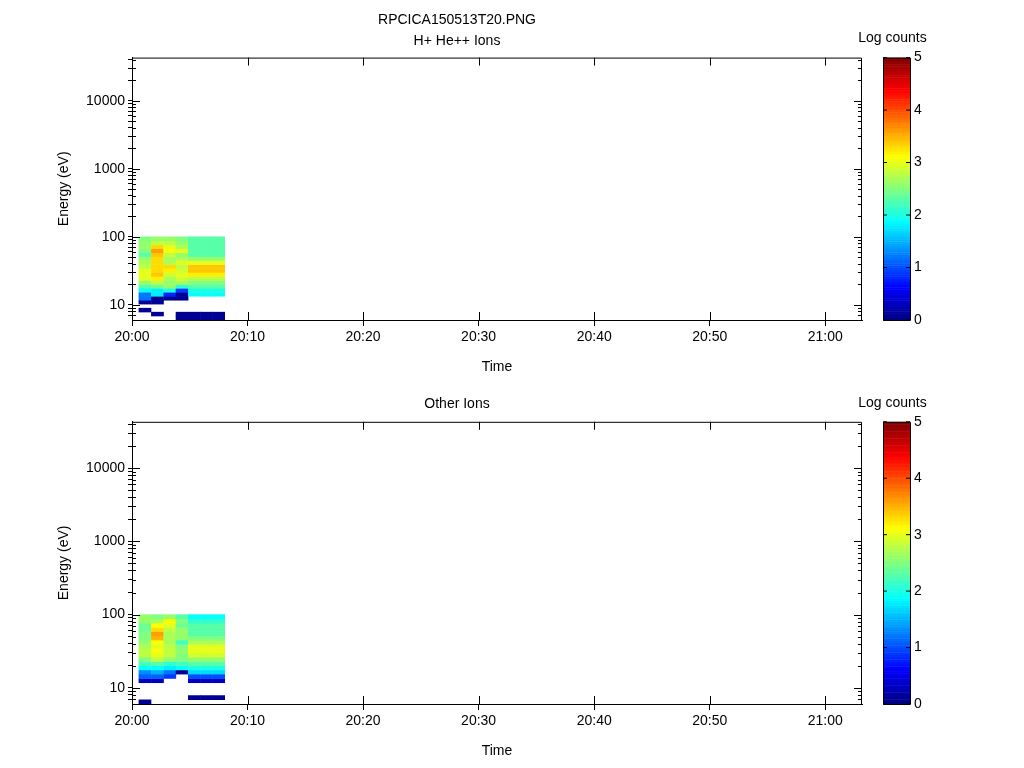 Image resolution: width=1024 pixels, height=768 pixels. Describe the element at coordinates (457, 40) in the screenshot. I see `chart-subtitle: H+ He++ Ions` at that location.